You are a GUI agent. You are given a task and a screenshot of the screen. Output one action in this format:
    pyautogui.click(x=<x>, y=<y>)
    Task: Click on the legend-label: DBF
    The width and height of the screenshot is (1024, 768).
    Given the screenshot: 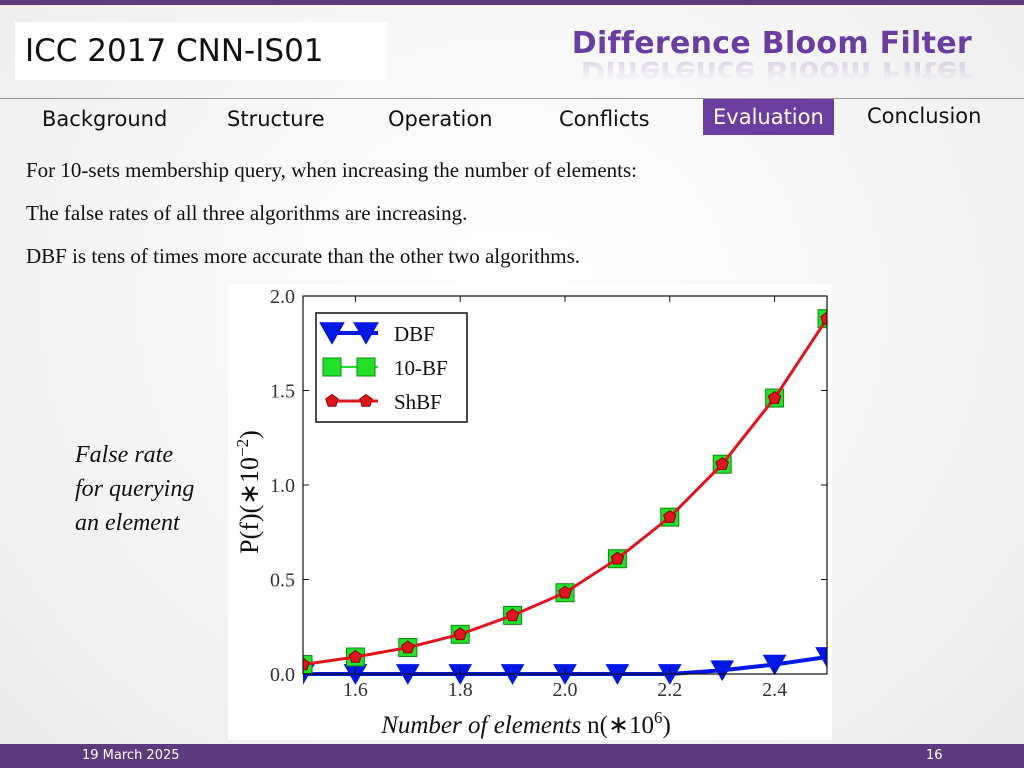 What is the action you would take?
    pyautogui.click(x=414, y=334)
    